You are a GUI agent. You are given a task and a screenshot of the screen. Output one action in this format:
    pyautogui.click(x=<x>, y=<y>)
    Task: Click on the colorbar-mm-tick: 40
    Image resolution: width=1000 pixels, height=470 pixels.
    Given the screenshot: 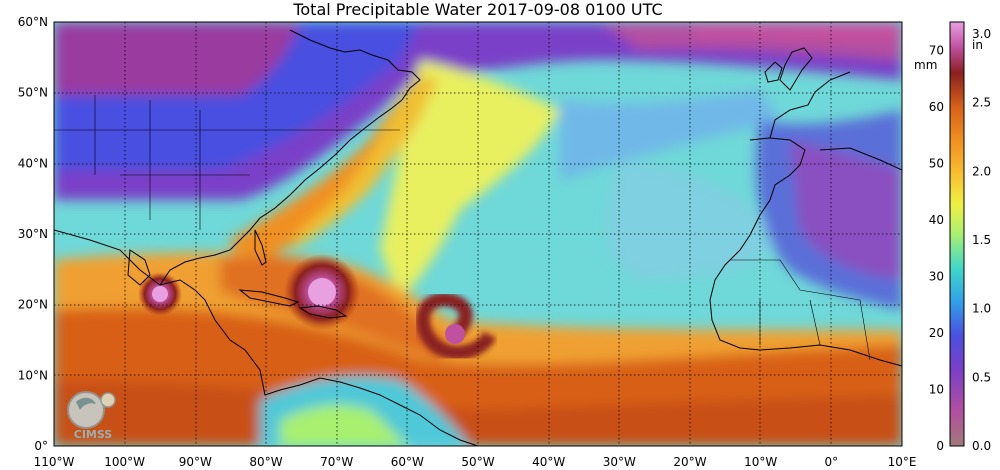 What is the action you would take?
    pyautogui.click(x=936, y=220)
    